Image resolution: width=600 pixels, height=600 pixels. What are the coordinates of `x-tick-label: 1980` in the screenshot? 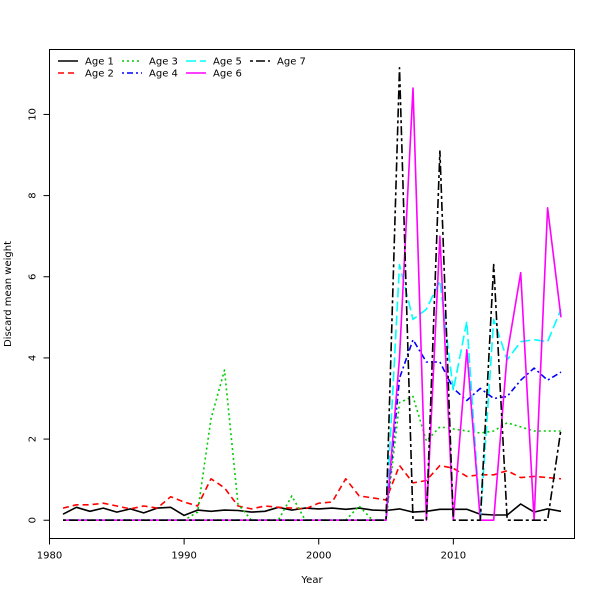 It's located at (49, 556).